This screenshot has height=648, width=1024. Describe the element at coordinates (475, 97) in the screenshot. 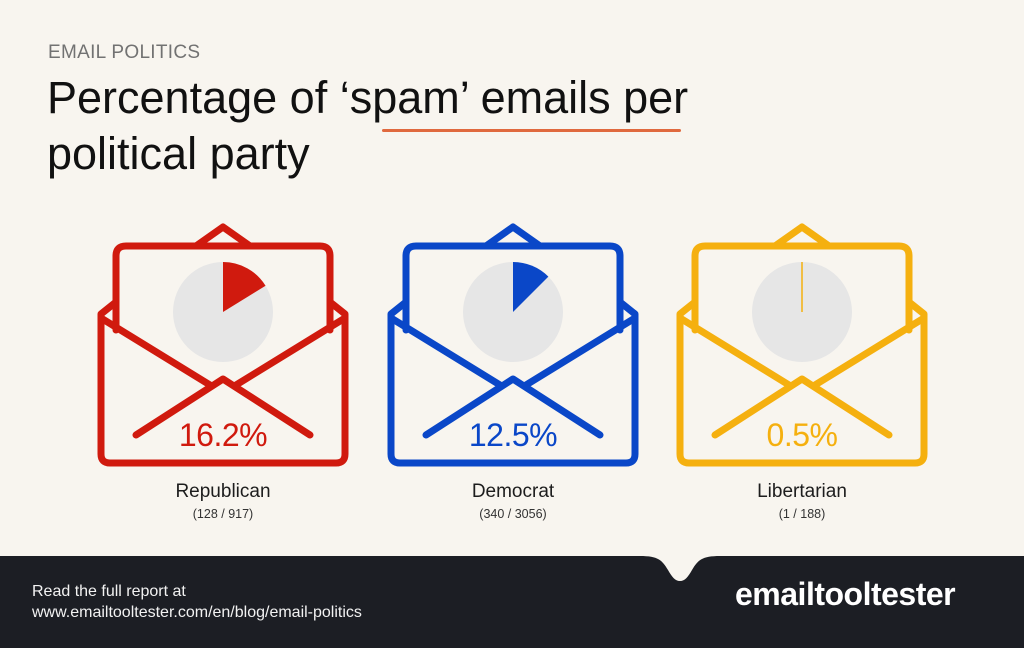

I see `title-highlight: ‘spam’ emails` at that location.